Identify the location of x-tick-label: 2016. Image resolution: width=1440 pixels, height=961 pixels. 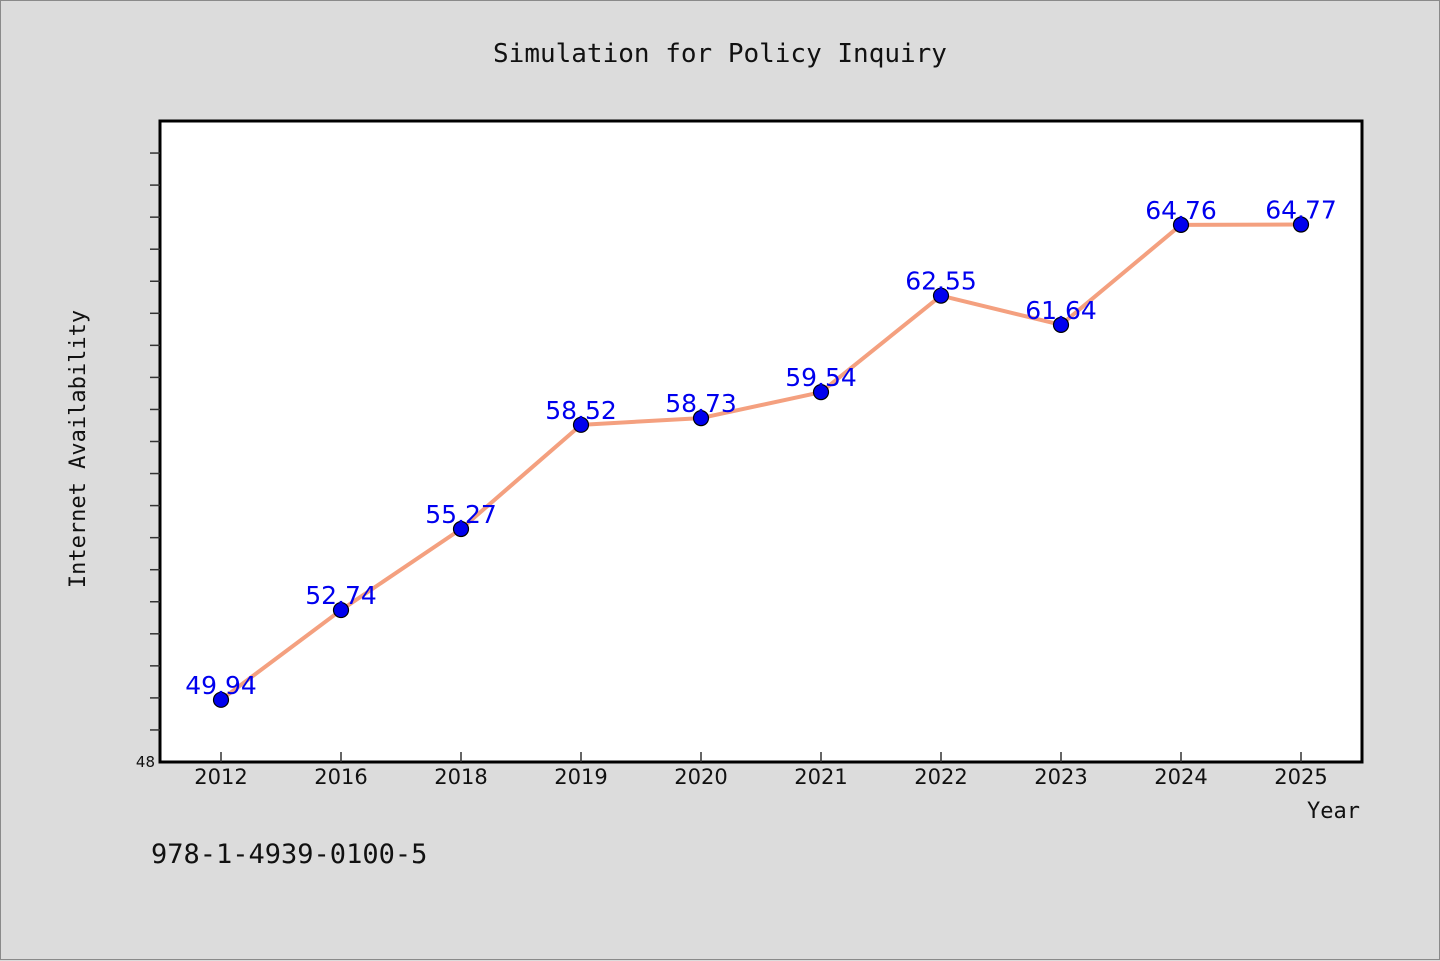
(340, 777).